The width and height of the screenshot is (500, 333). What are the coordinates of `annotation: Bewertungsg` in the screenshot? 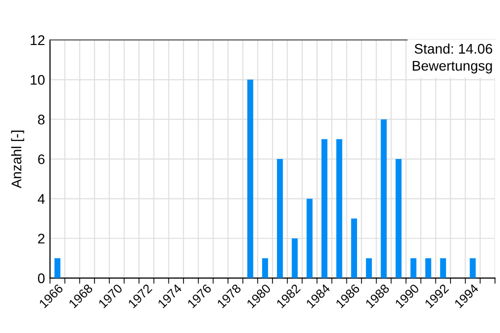 It's located at (452, 67).